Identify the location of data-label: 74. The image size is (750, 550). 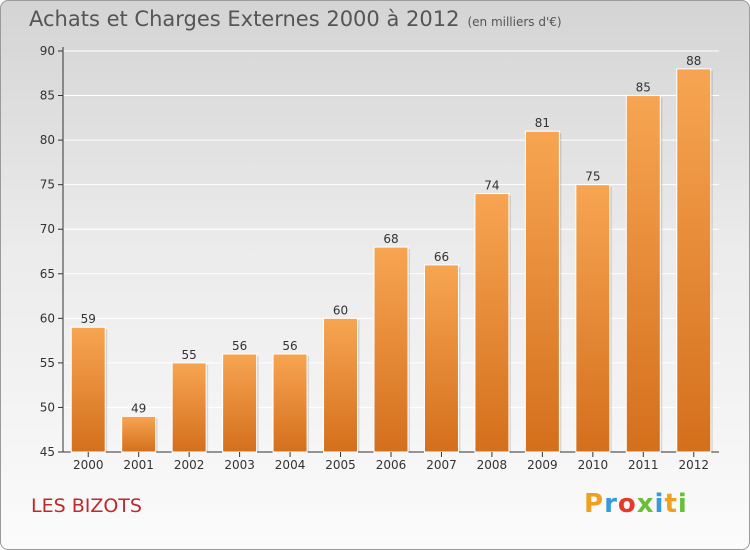
(491, 186).